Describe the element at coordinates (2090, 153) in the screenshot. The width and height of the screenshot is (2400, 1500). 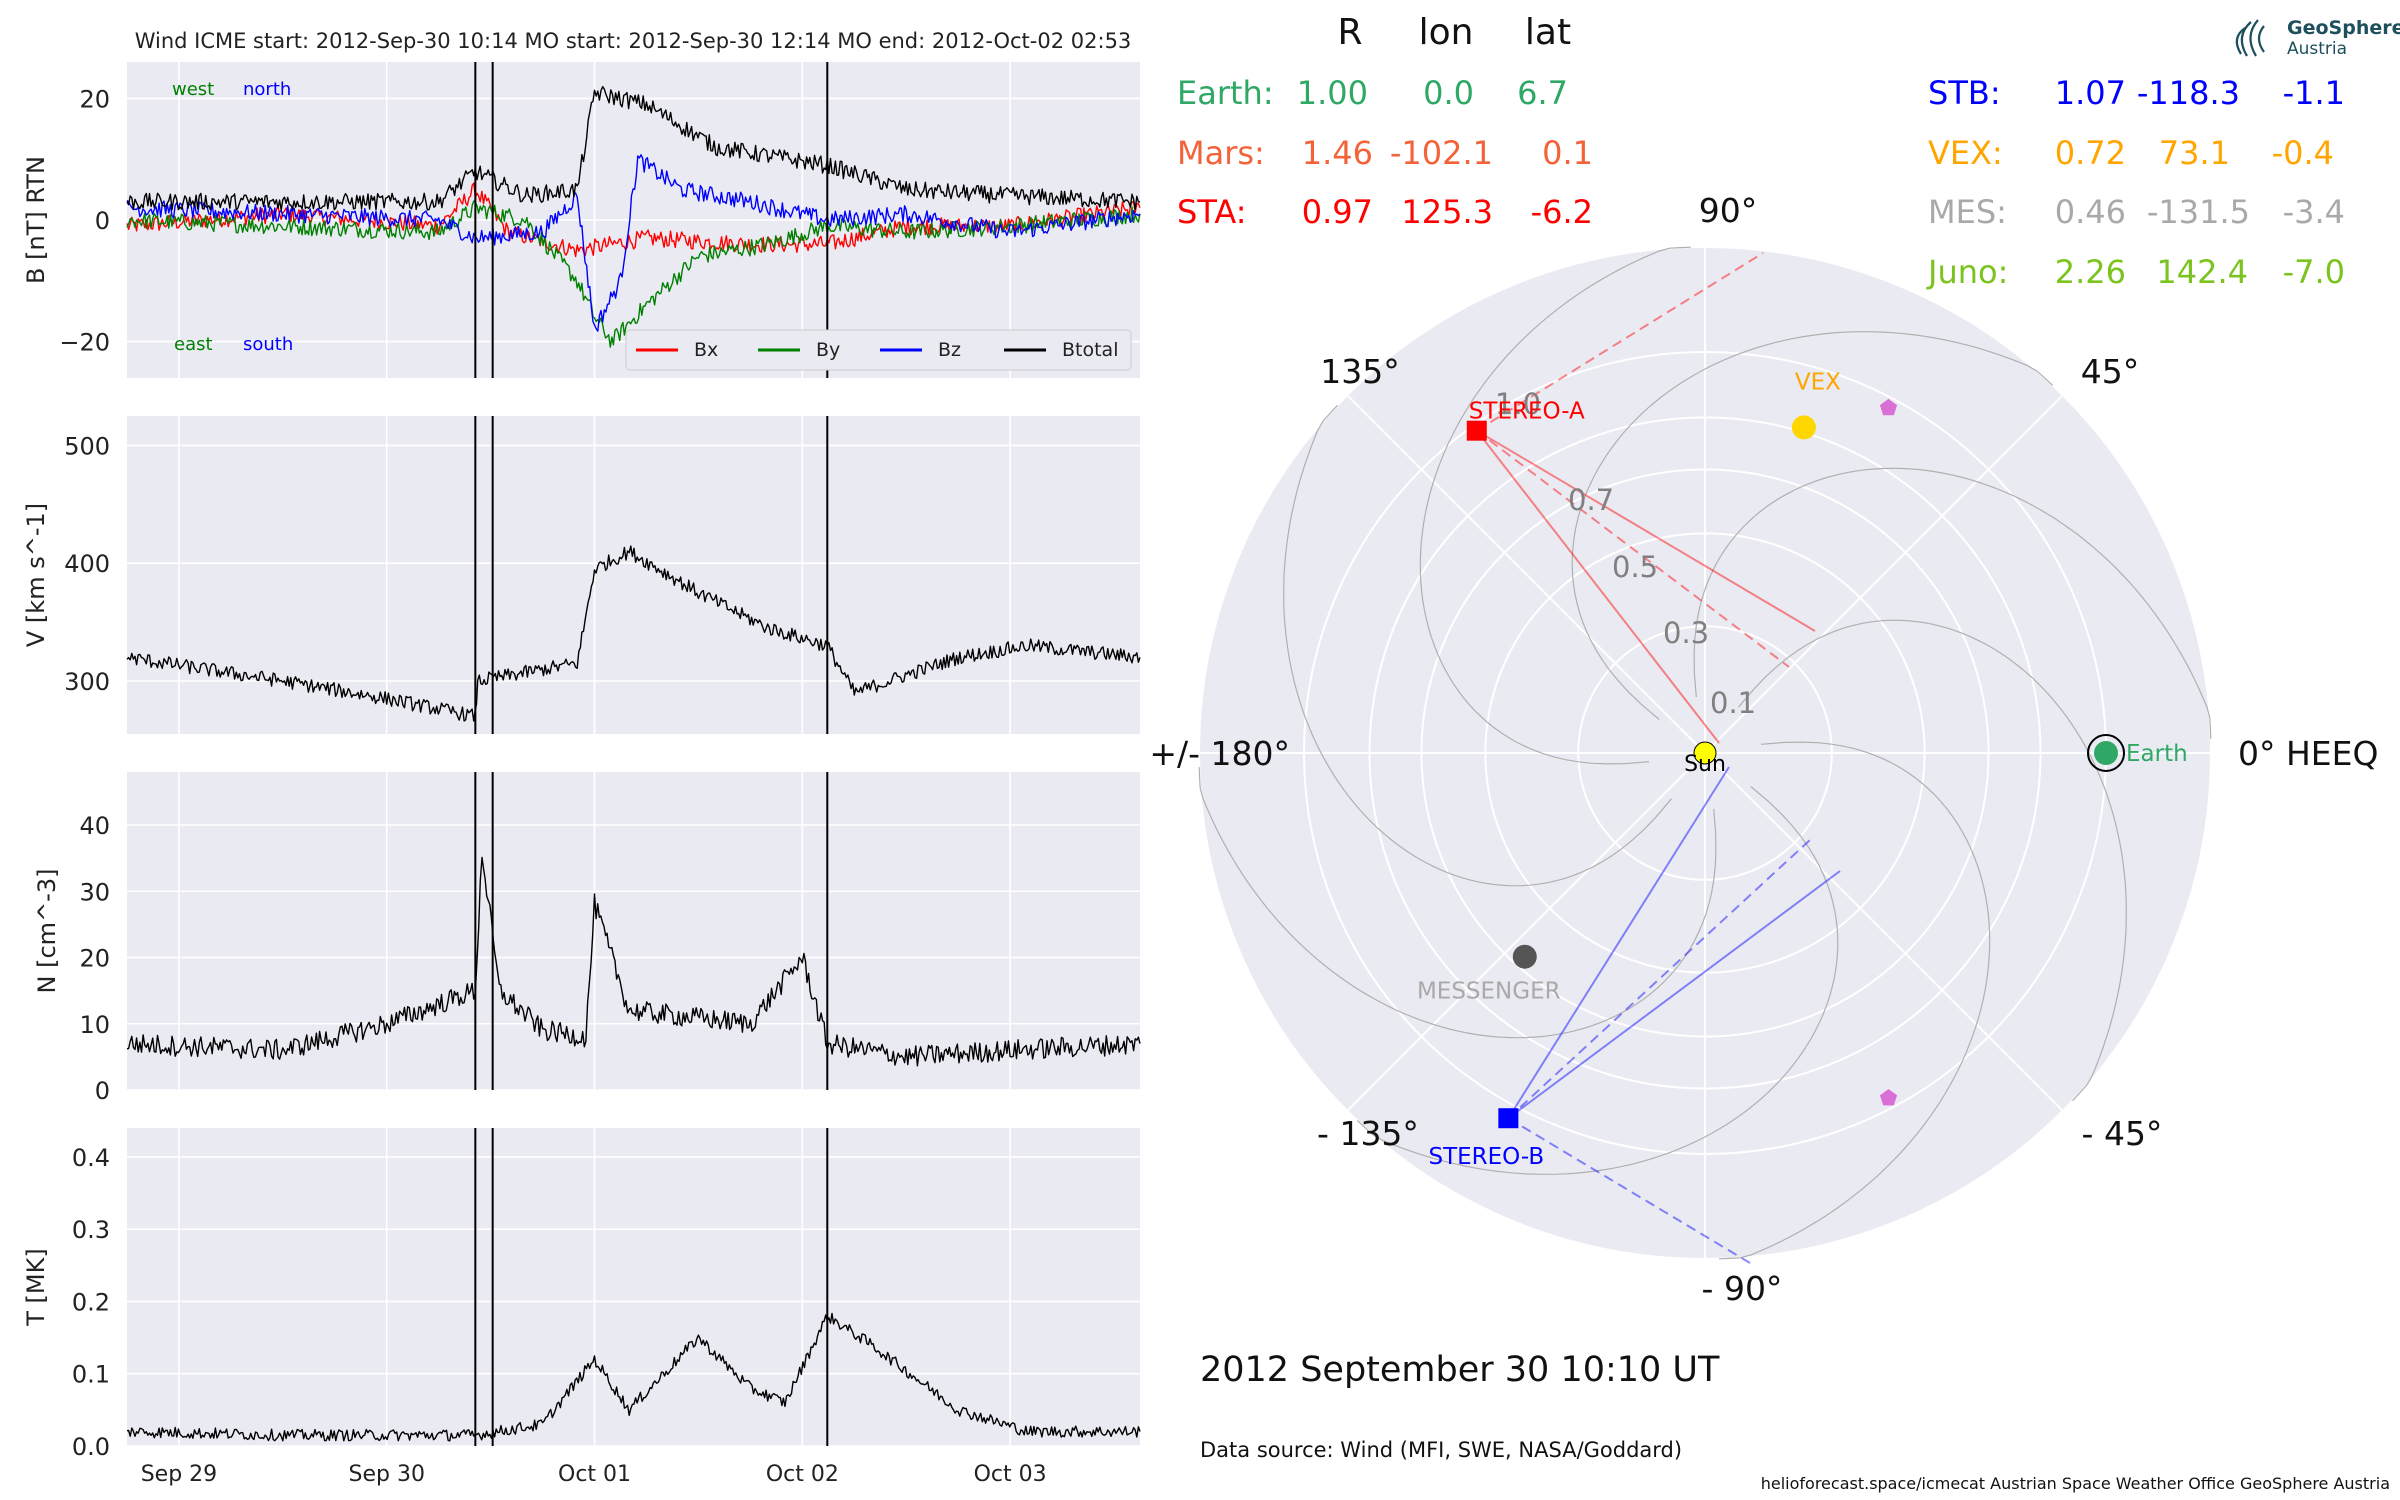
I see `row-vex-r: 0.72` at that location.